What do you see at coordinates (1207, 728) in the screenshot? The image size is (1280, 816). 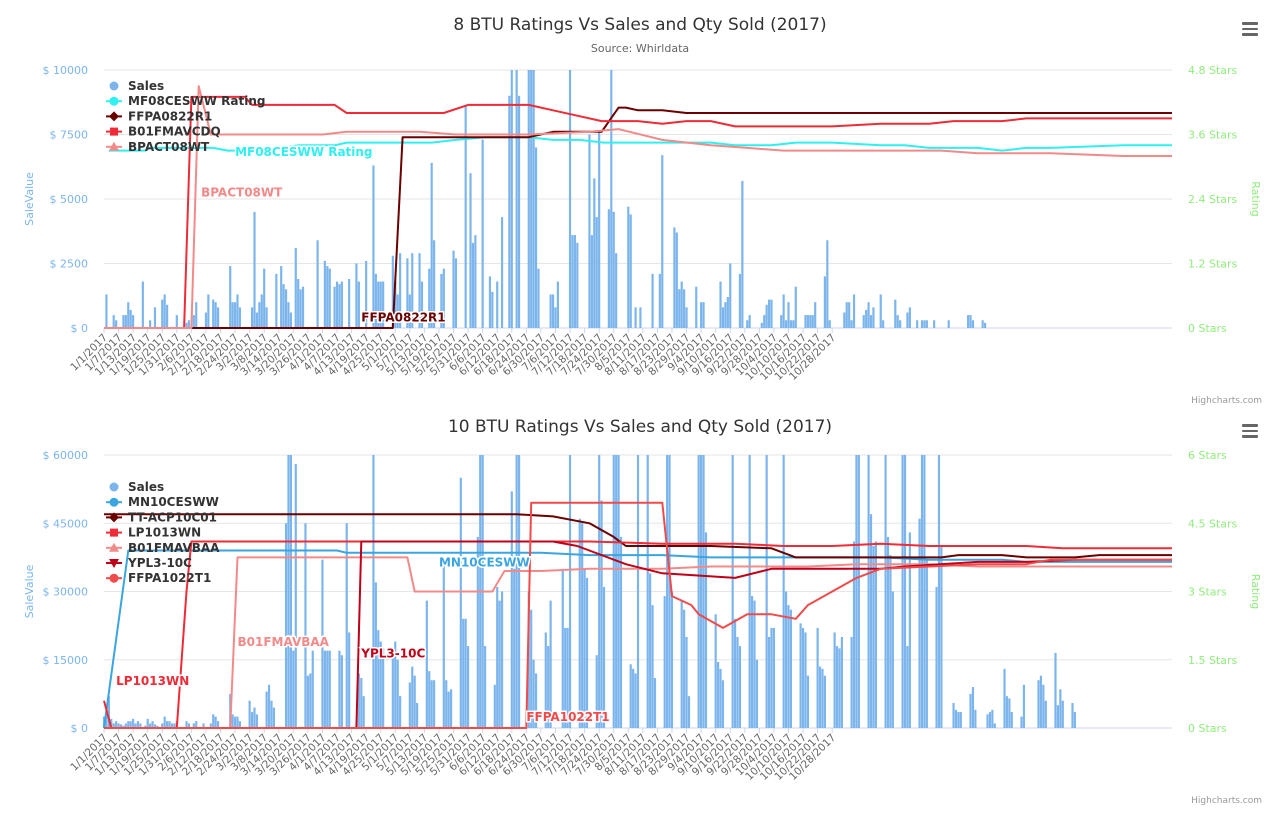 I see `y-right-tick-label: 0 Stars` at bounding box center [1207, 728].